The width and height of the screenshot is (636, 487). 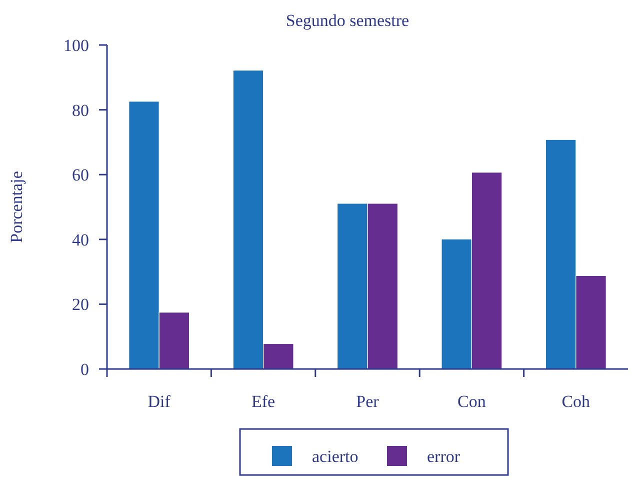 What do you see at coordinates (80, 240) in the screenshot?
I see `y-tick-label: 40` at bounding box center [80, 240].